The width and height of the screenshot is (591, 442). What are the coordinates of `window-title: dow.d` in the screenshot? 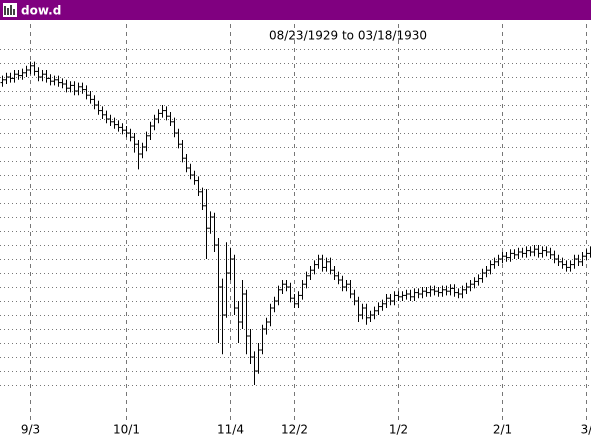 It's located at (41, 11).